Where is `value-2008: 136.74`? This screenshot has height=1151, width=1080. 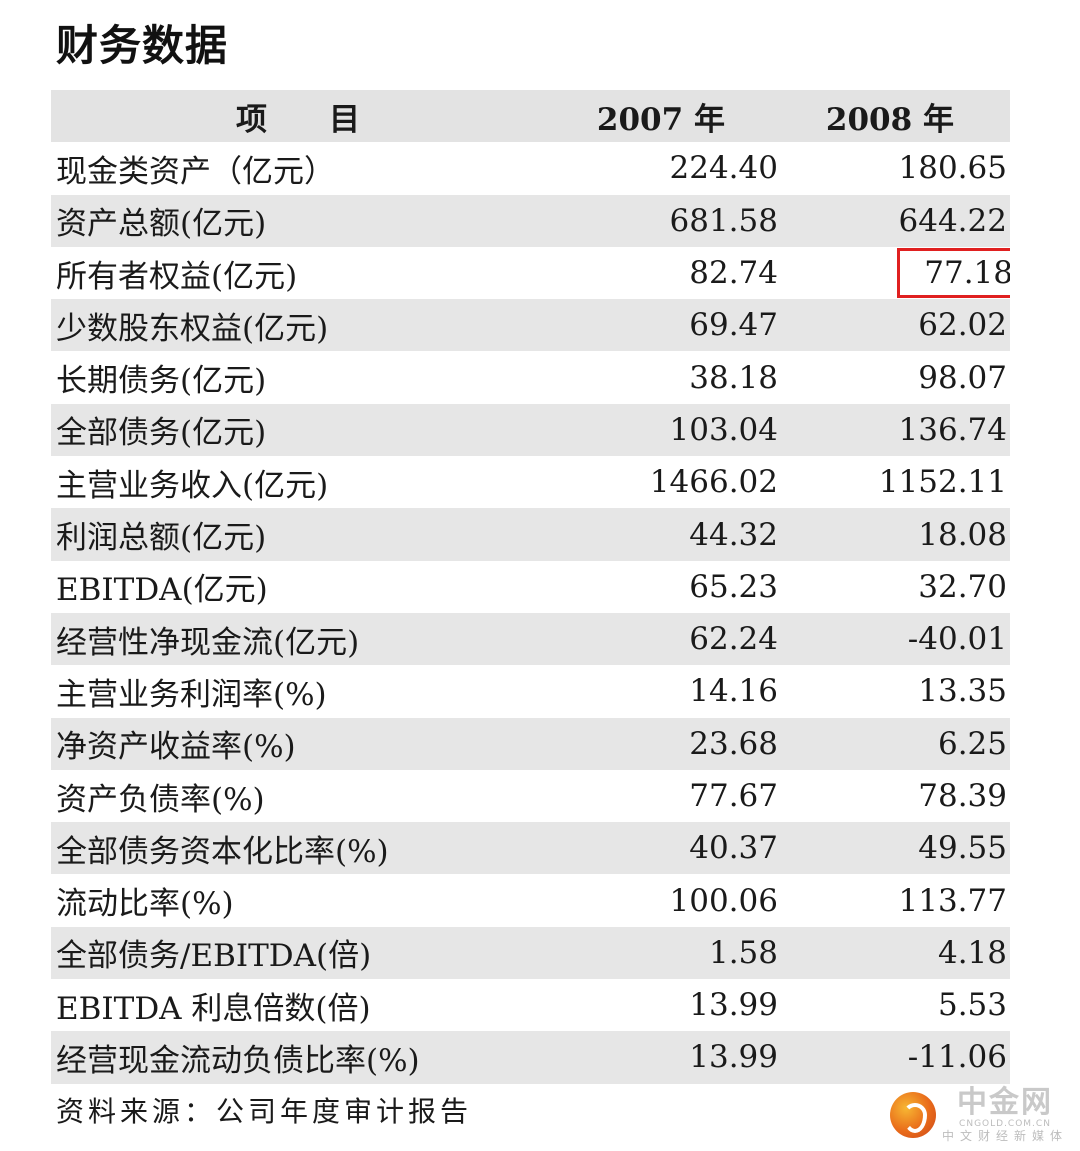 value-2008: 136.74 is located at coordinates (895, 430).